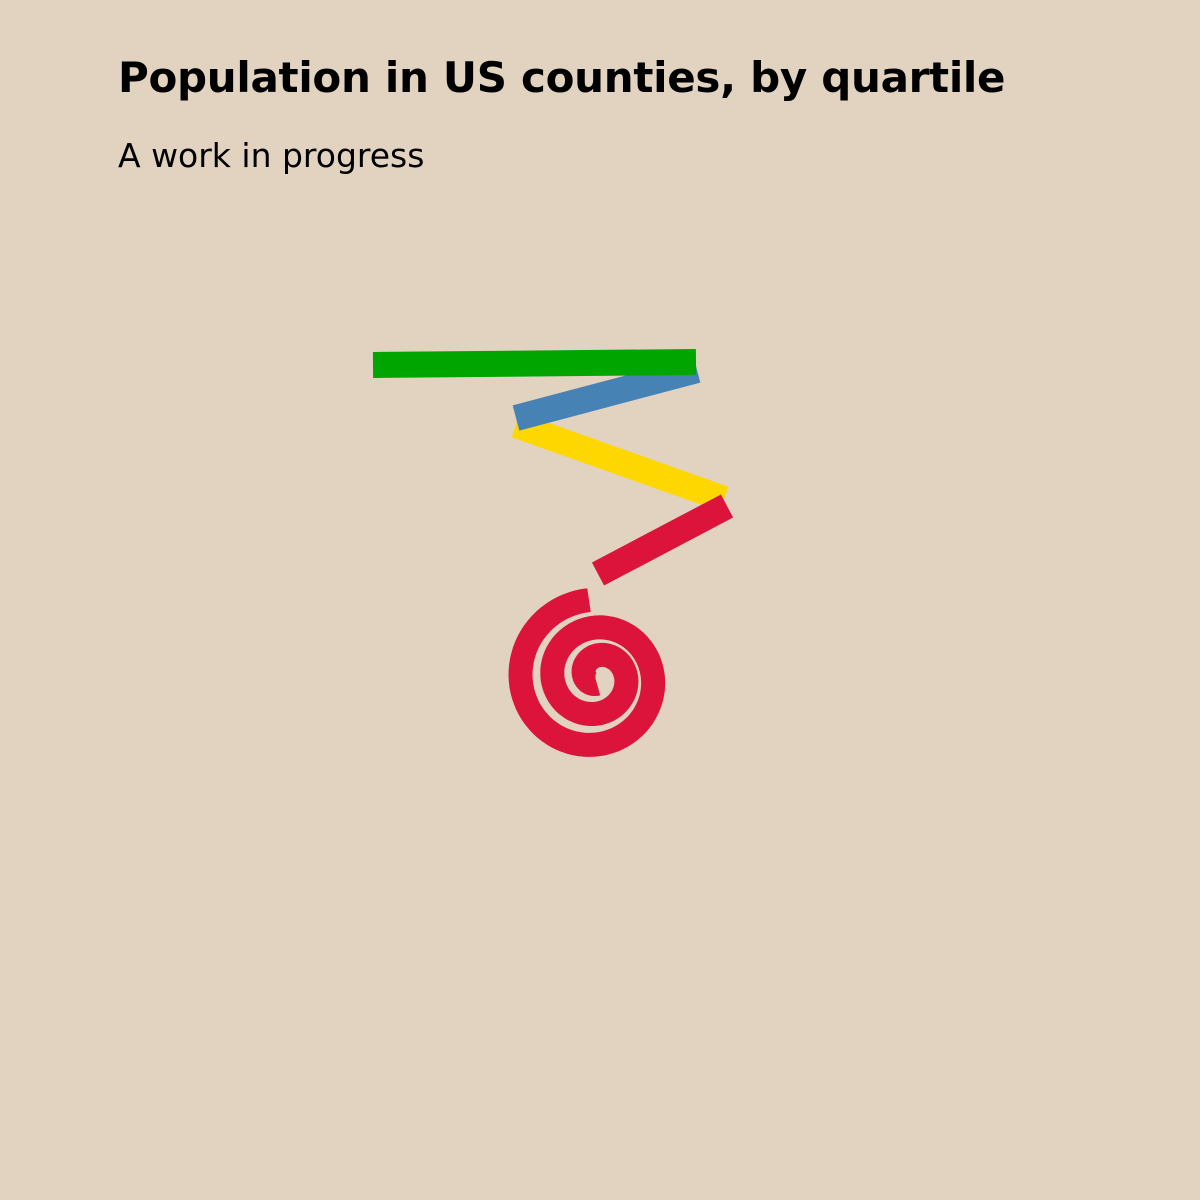 Image resolution: width=1200 pixels, height=1200 pixels. What do you see at coordinates (662, 540) in the screenshot?
I see `series-q4-segment` at bounding box center [662, 540].